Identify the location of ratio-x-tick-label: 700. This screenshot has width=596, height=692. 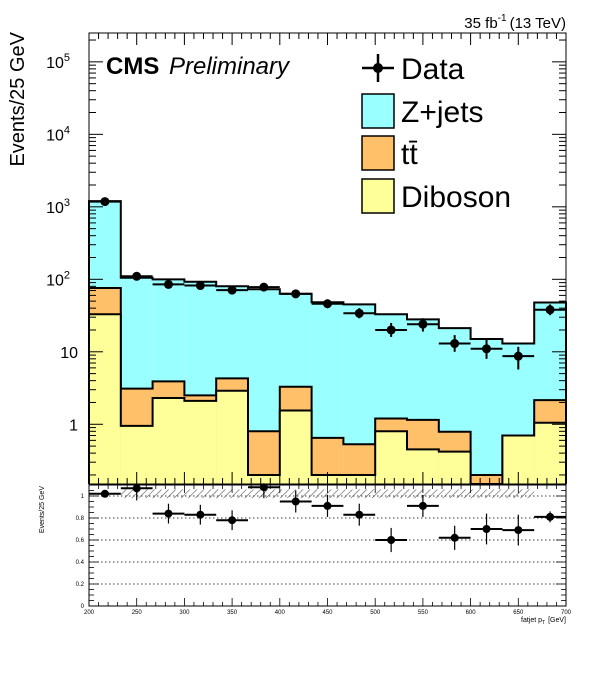
(566, 613).